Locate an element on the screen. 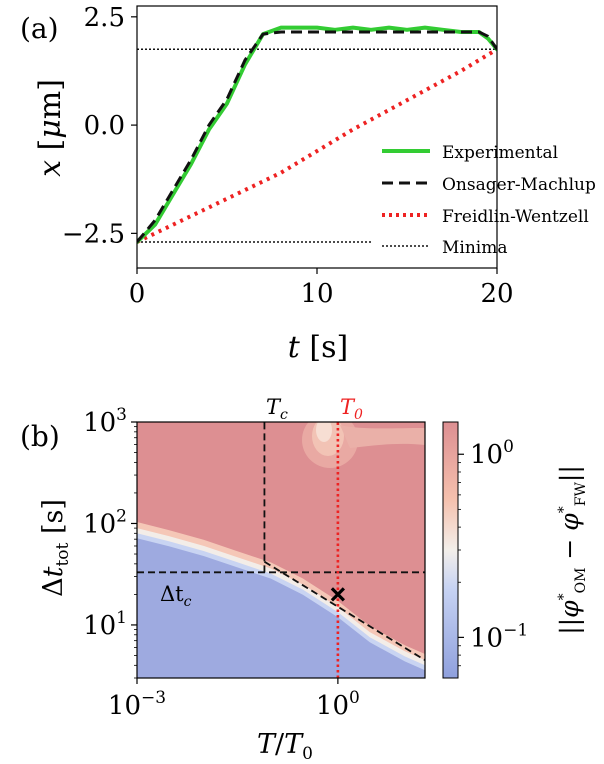 This screenshot has height=764, width=604. panel-a-ylabel: x [μm] is located at coordinates (50, 128).